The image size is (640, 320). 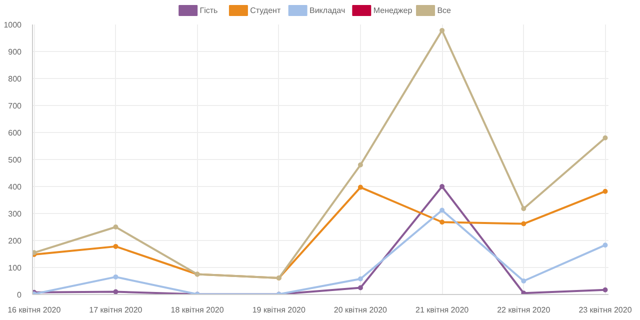 I want to click on x-tick-label: 18 квітня 2020, so click(x=197, y=310).